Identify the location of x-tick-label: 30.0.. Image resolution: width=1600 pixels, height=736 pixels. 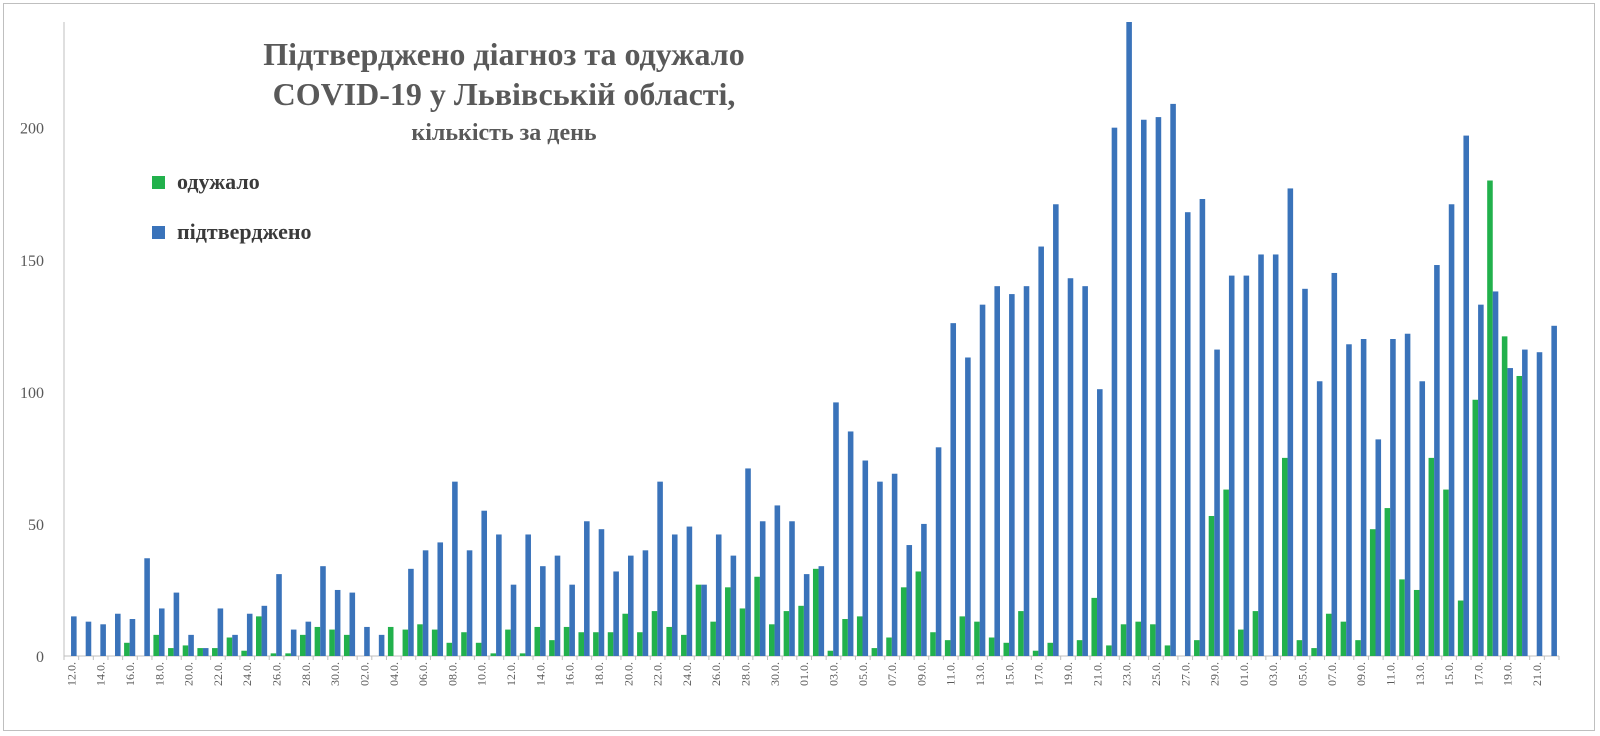
(775, 674).